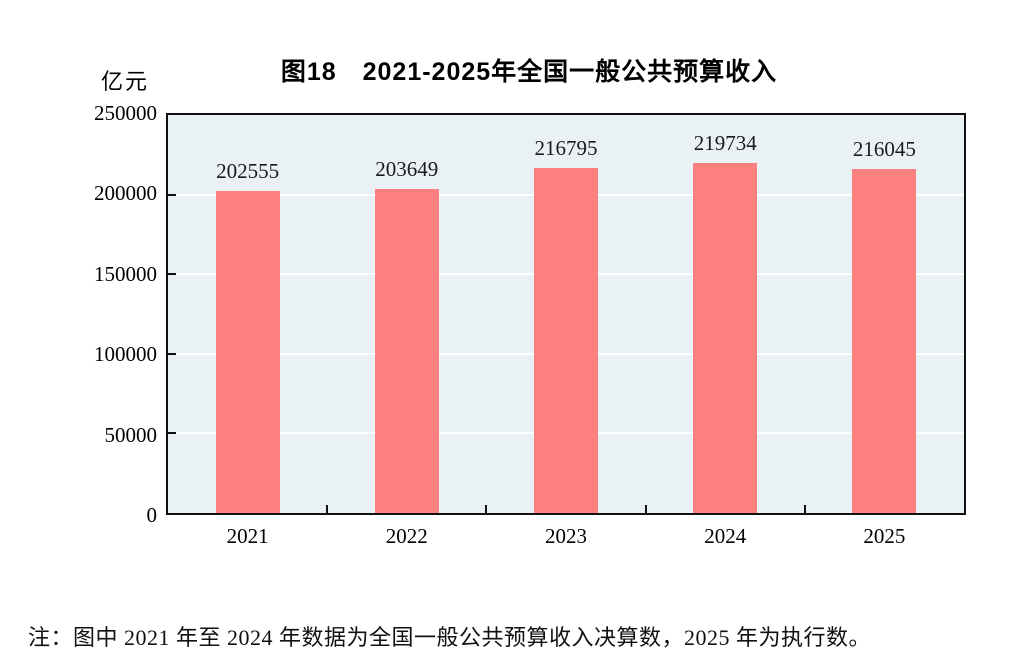 The width and height of the screenshot is (1024, 656). Describe the element at coordinates (566, 148) in the screenshot. I see `bar-value-label-2023: 216795` at that location.